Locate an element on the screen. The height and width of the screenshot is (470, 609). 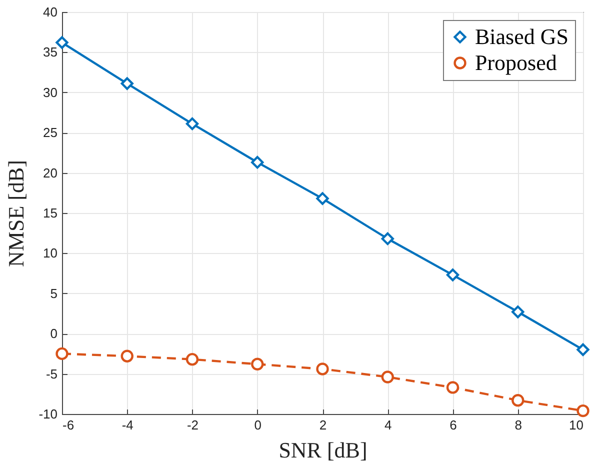
x-tick-label: 0 is located at coordinates (258, 425).